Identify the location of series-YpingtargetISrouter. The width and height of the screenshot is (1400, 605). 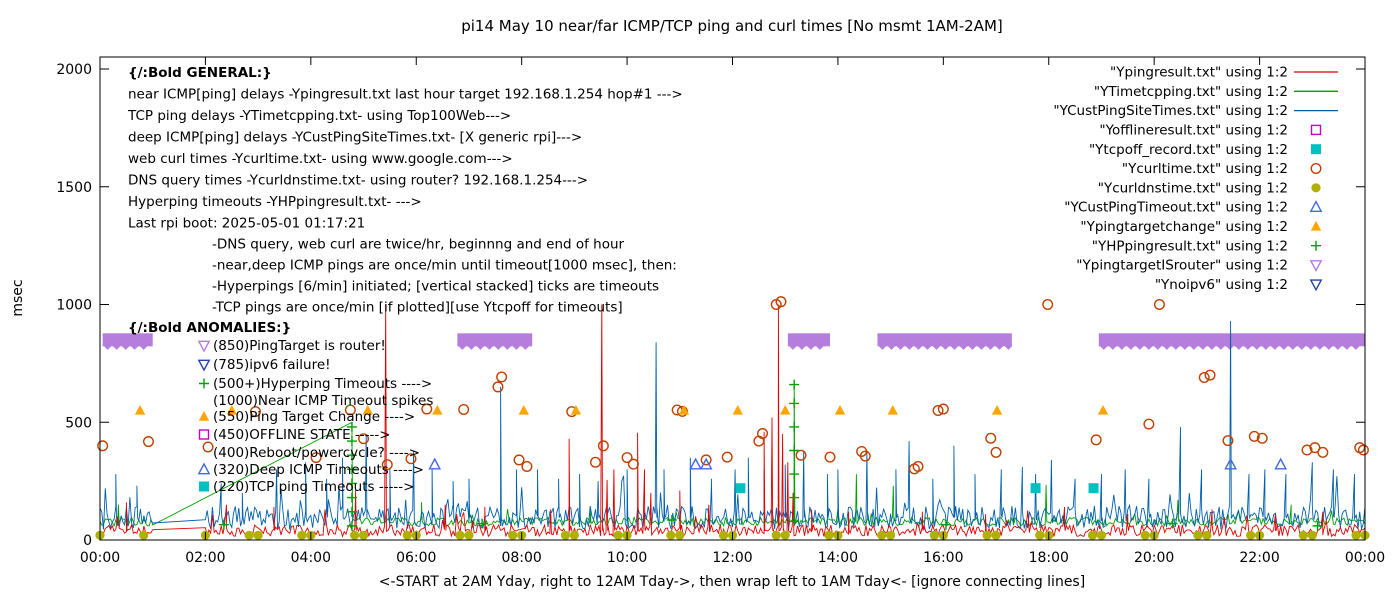
(733, 341).